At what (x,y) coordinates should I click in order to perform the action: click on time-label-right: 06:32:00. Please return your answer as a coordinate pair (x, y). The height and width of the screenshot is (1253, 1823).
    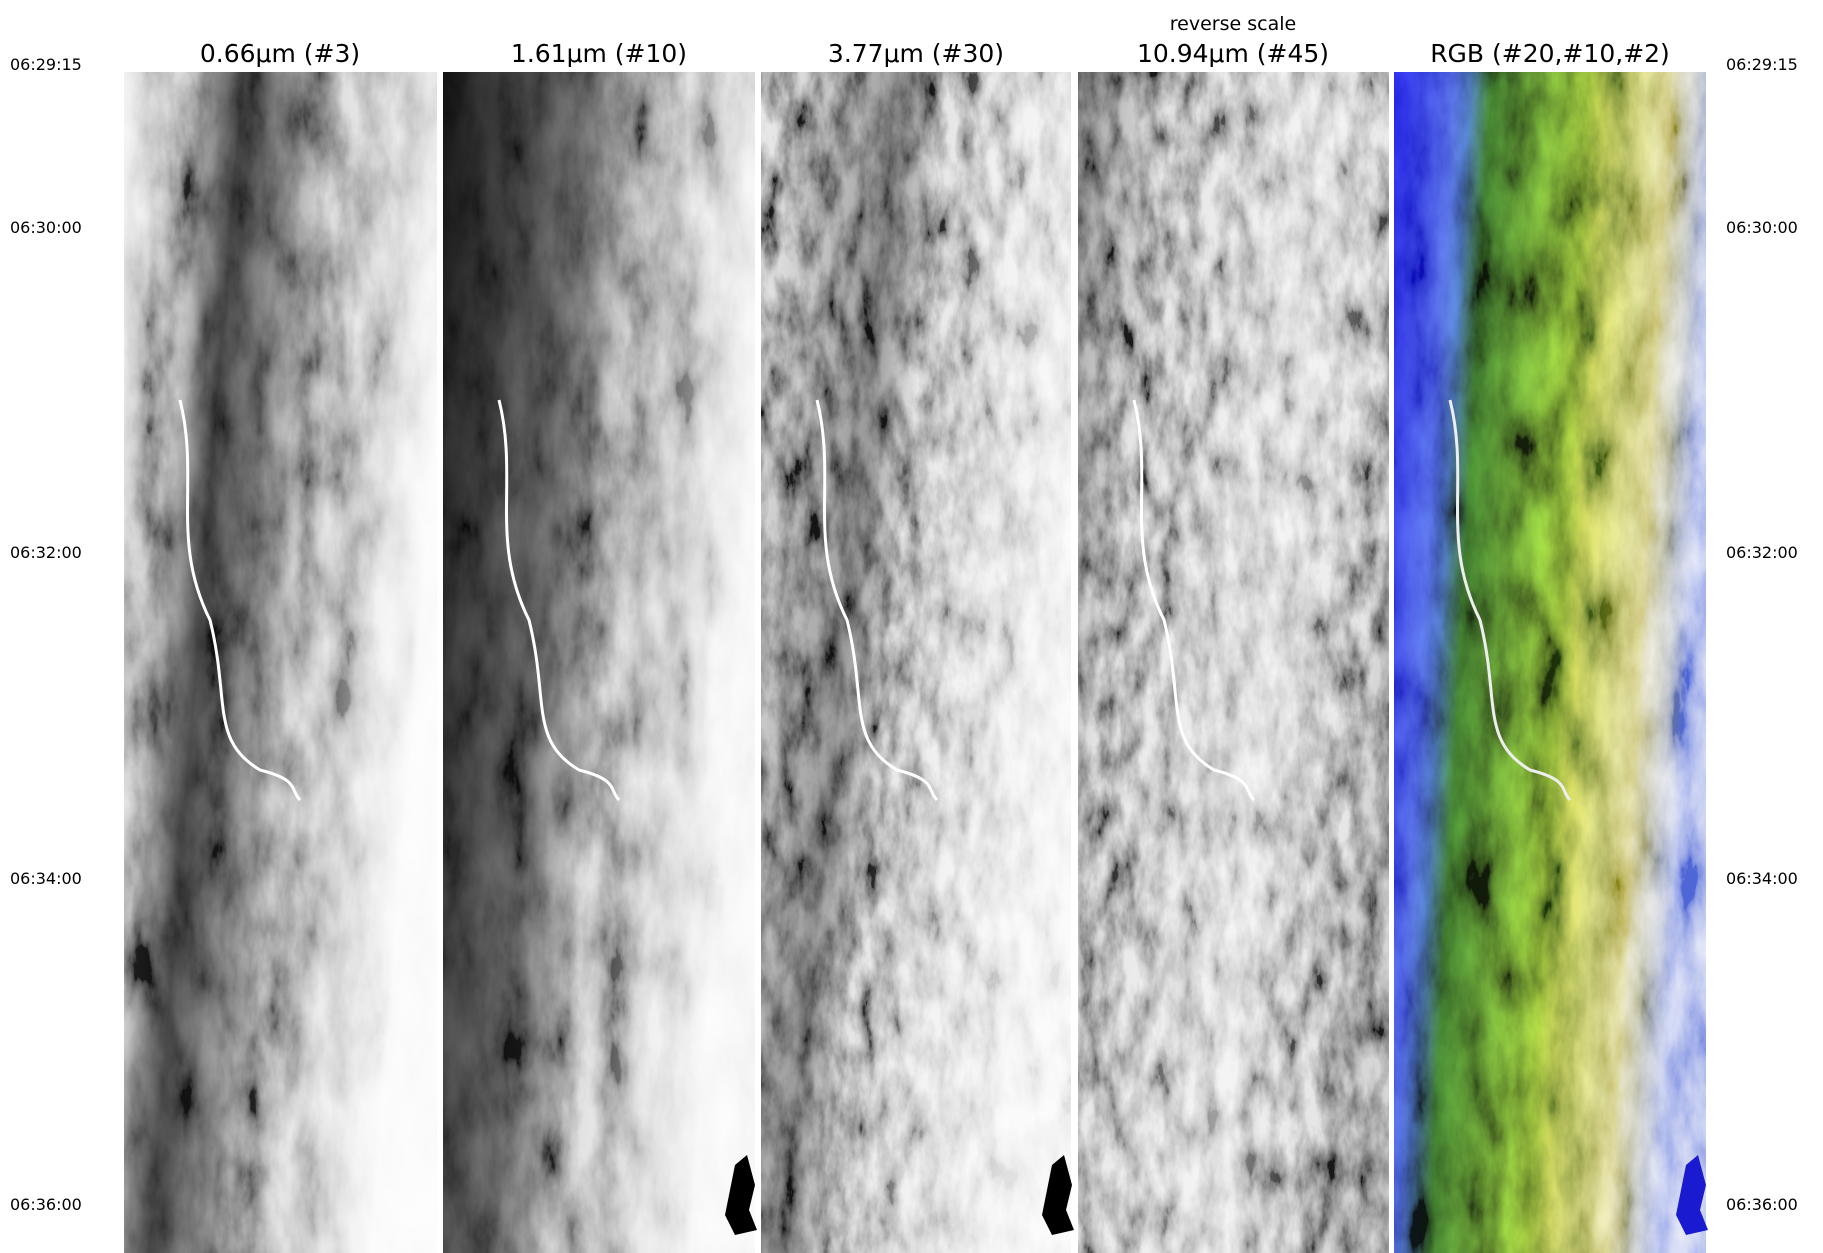
    Looking at the image, I should click on (1762, 552).